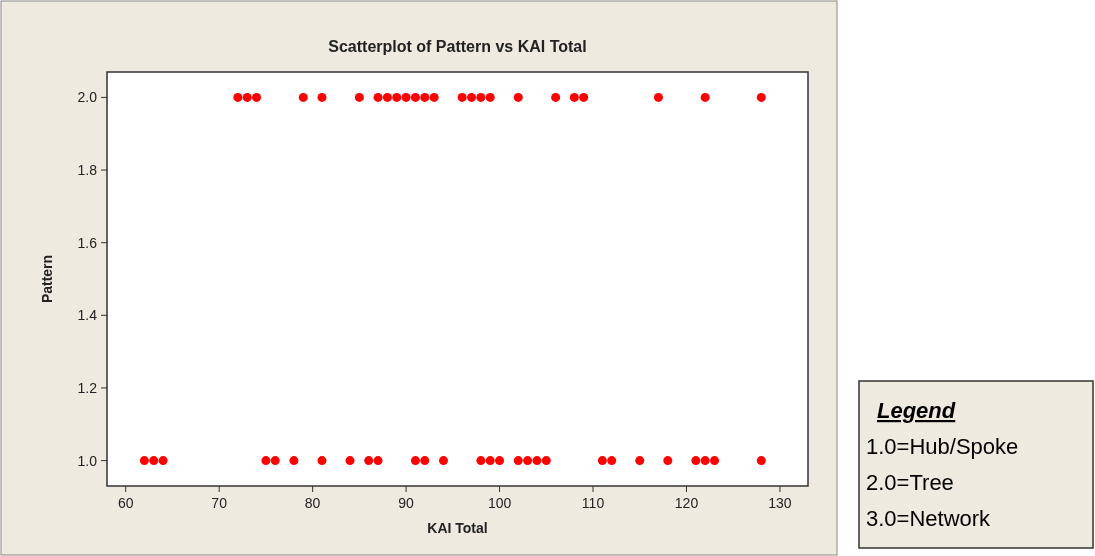  I want to click on y-tick-label: 1.8, so click(87, 170).